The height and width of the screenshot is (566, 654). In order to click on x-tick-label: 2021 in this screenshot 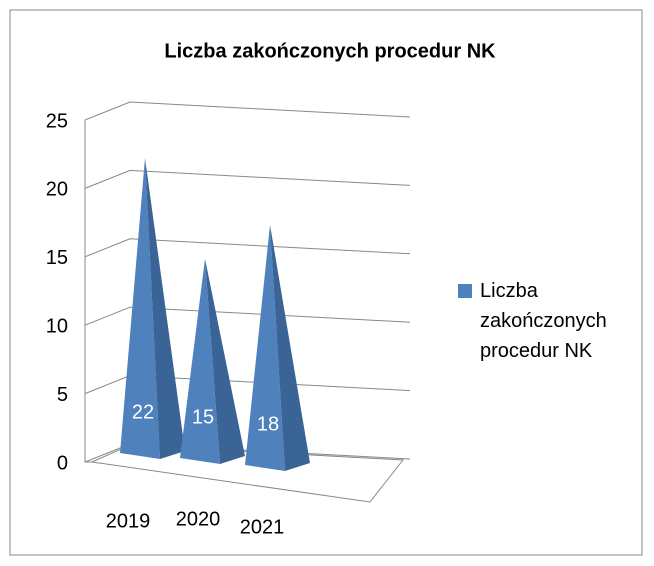, I will do `click(262, 527)`.